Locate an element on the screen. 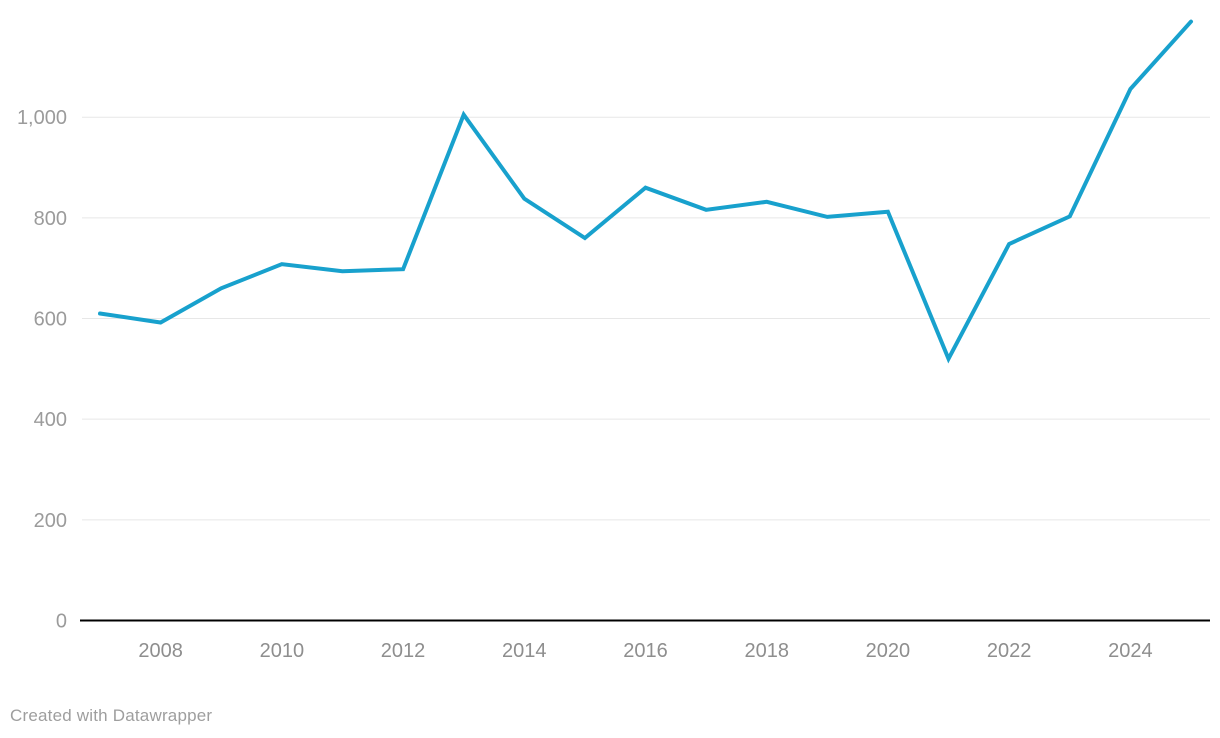  x-tick-label: 2010 is located at coordinates (282, 651).